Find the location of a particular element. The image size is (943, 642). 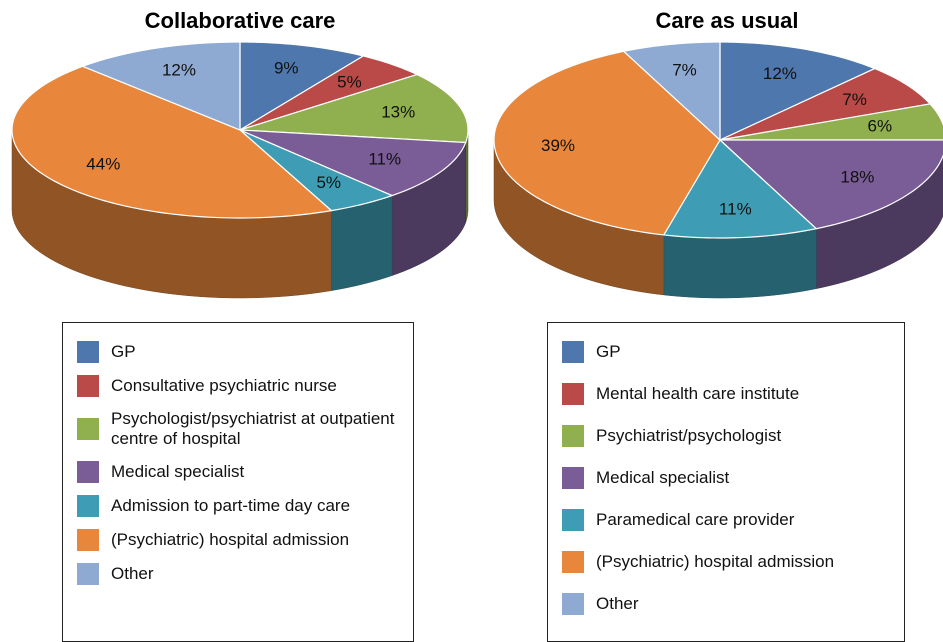

legend-label: Admission to part-time day care is located at coordinates (231, 505).